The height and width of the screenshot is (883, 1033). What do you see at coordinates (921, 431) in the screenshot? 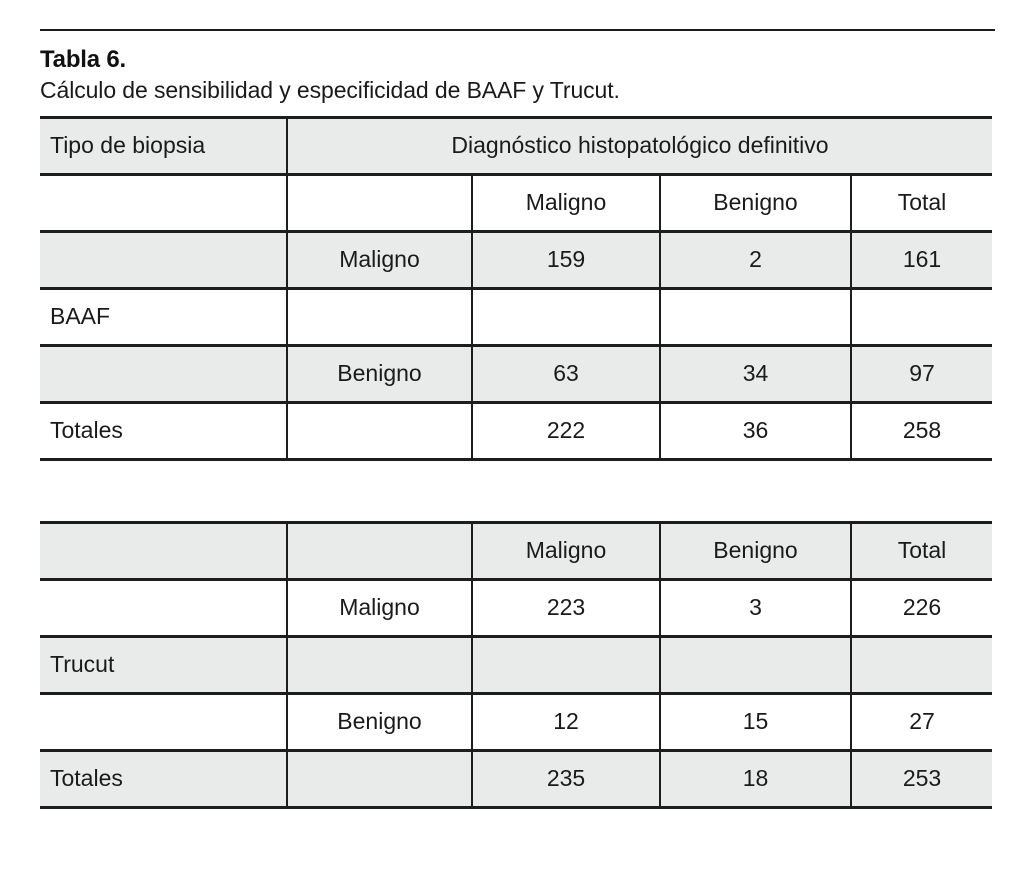
I see `cell-total: 258` at bounding box center [921, 431].